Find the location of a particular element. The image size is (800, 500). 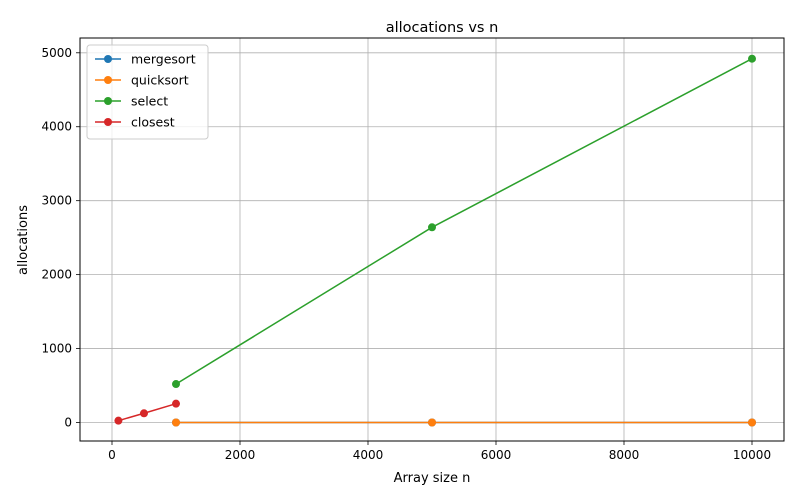

legend-item-select: select is located at coordinates (131, 101).